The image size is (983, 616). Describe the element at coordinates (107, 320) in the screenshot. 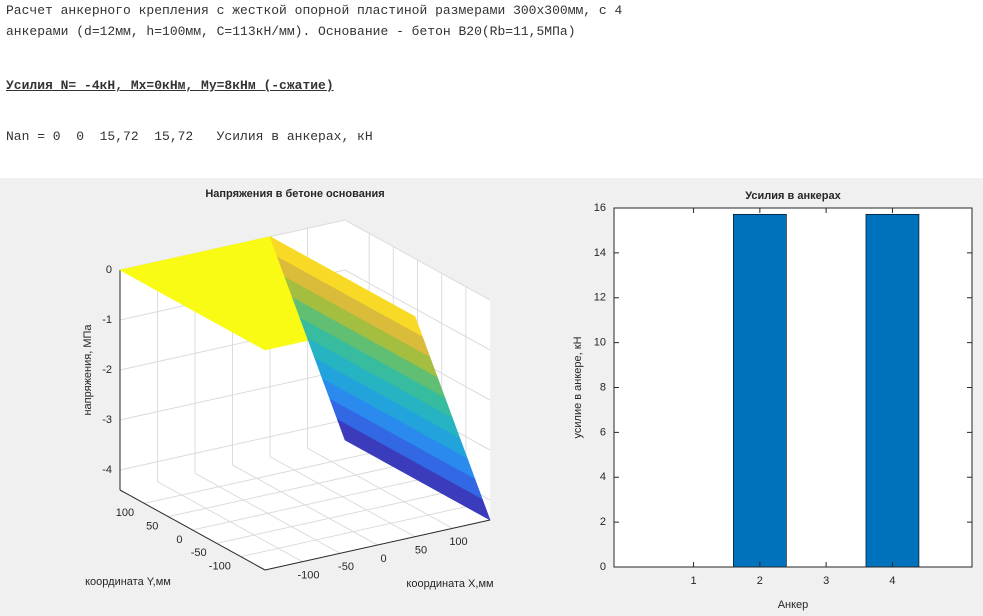

I see `z-tick-label: -1` at that location.